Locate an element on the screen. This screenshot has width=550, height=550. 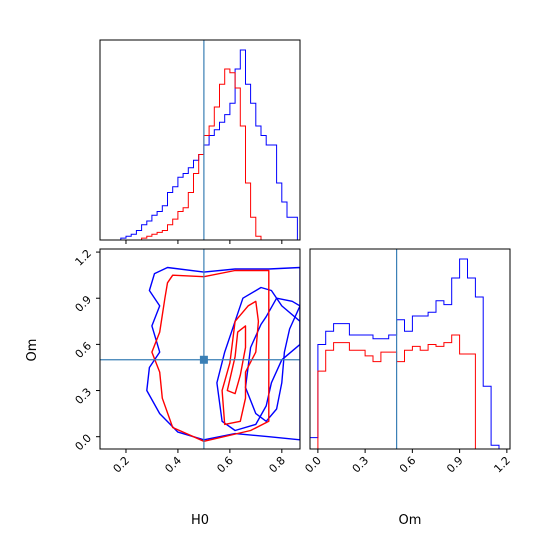
om-hist-xtick-label: 0.9 is located at coordinates (455, 465).